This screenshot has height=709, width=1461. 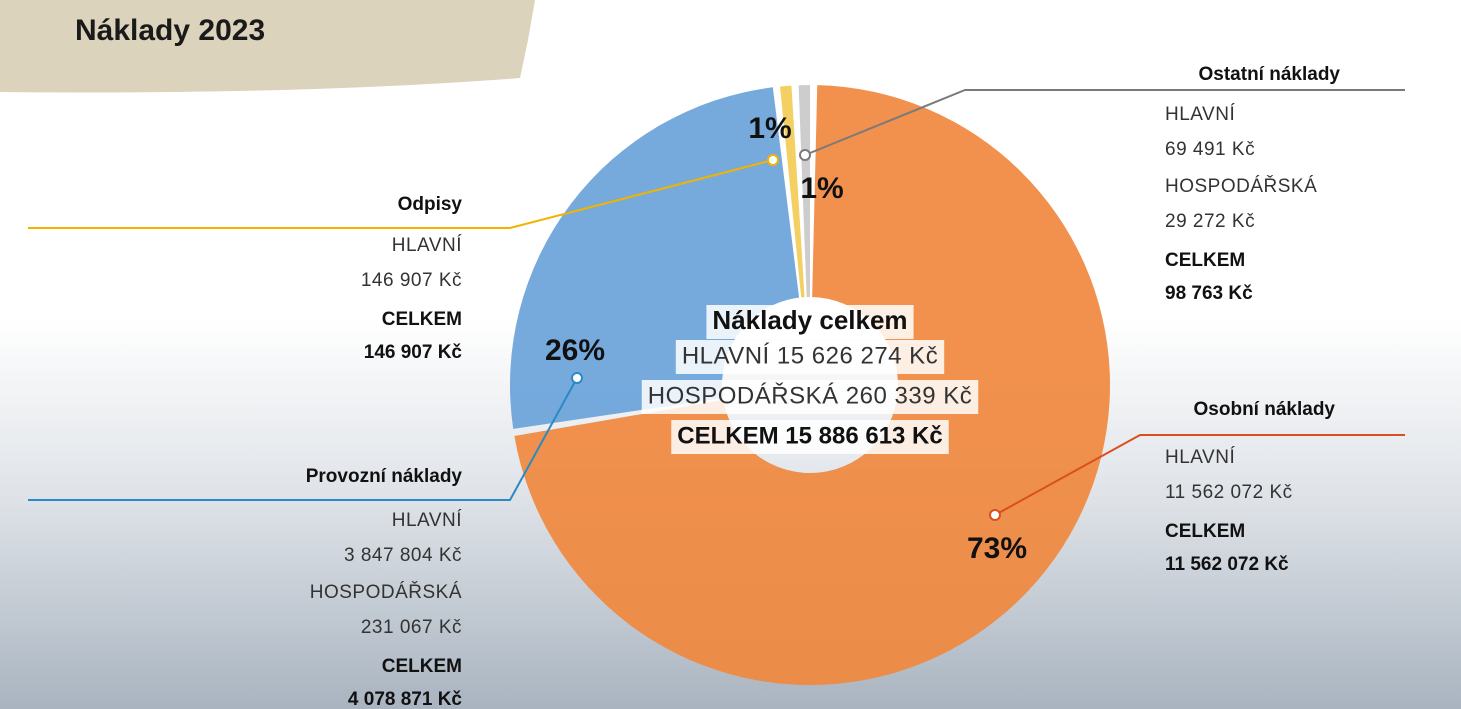 I want to click on row-amount: 146 907 Kč, so click(x=411, y=280).